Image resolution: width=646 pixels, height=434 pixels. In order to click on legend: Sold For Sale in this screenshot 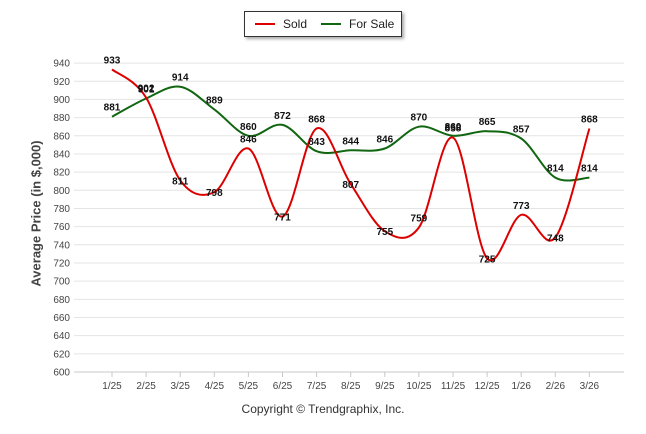, I will do `click(323, 24)`.